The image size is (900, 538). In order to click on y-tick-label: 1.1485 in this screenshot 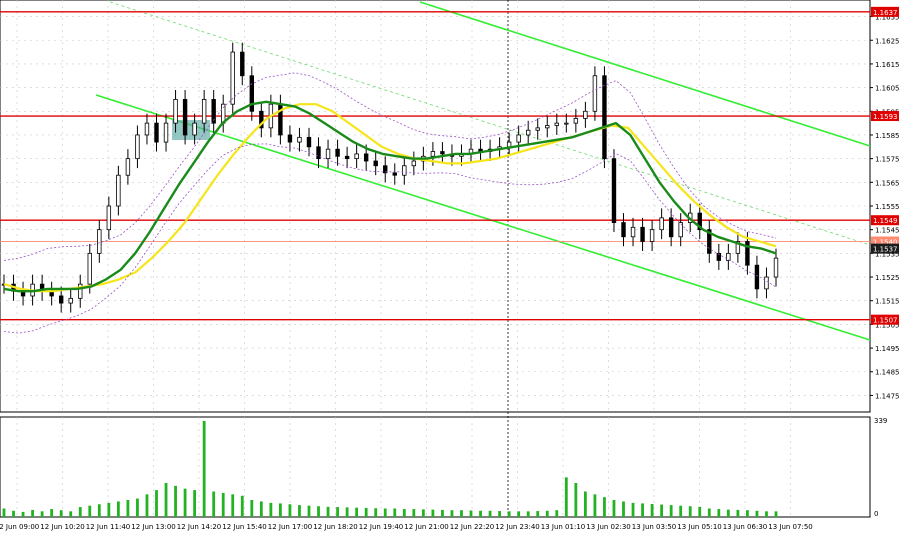, I will do `click(887, 373)`.